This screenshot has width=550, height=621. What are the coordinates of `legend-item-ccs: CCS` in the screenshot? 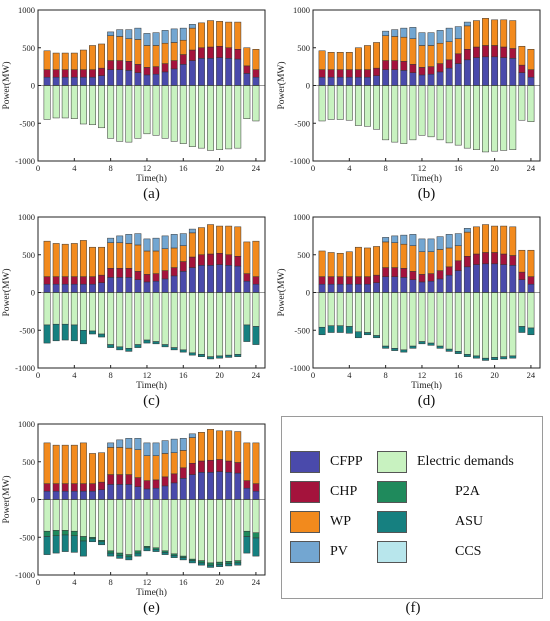 It's located at (429, 552).